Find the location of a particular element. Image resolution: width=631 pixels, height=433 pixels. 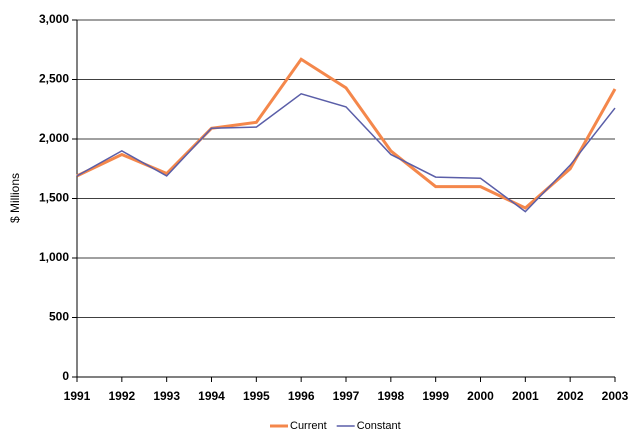

y-tick-label: 0 is located at coordinates (65, 376).